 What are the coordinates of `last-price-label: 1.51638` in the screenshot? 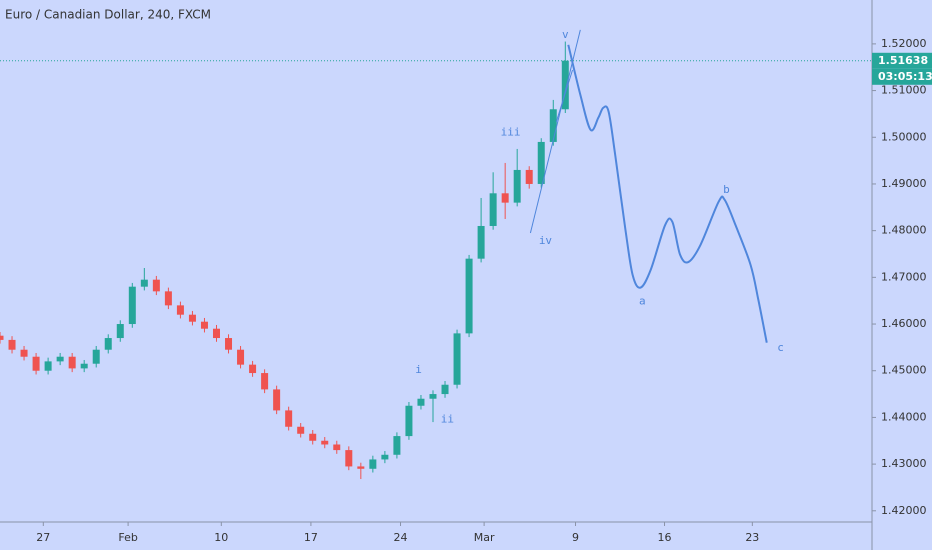 It's located at (903, 60).